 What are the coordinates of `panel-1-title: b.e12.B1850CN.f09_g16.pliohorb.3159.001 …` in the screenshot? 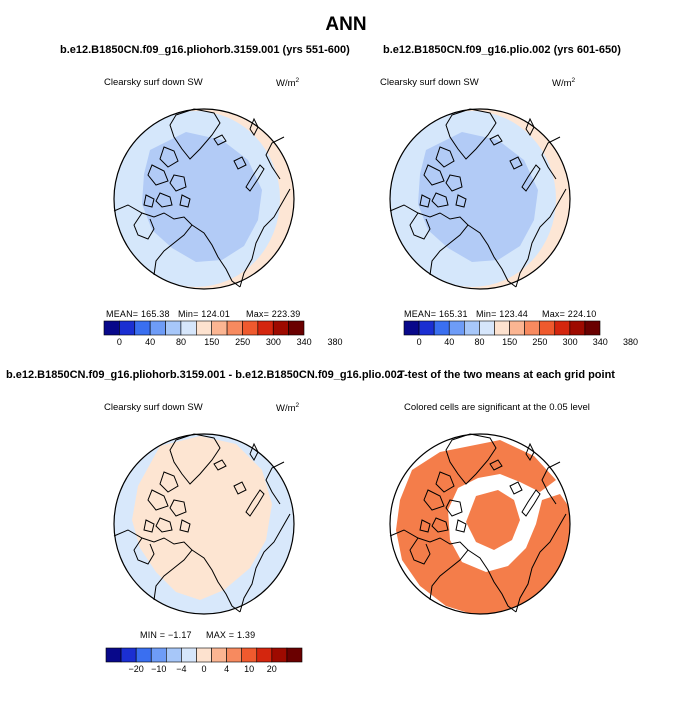 It's located at (205, 50).